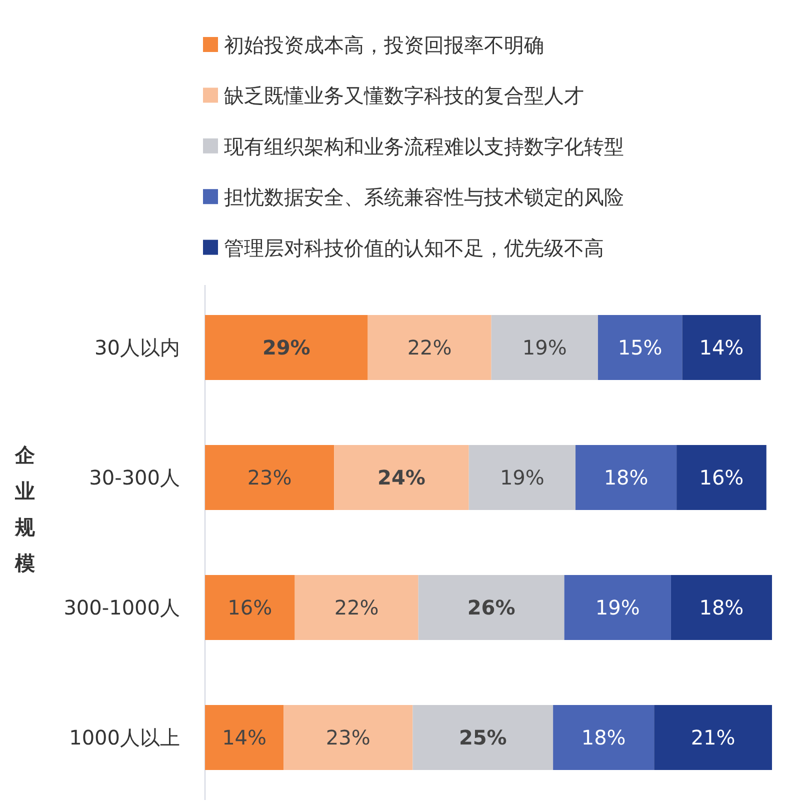 Image resolution: width=790 pixels, height=811 pixels. I want to click on legend-label: 现有组织架构和业务流程难以支持数字化转型, so click(424, 146).